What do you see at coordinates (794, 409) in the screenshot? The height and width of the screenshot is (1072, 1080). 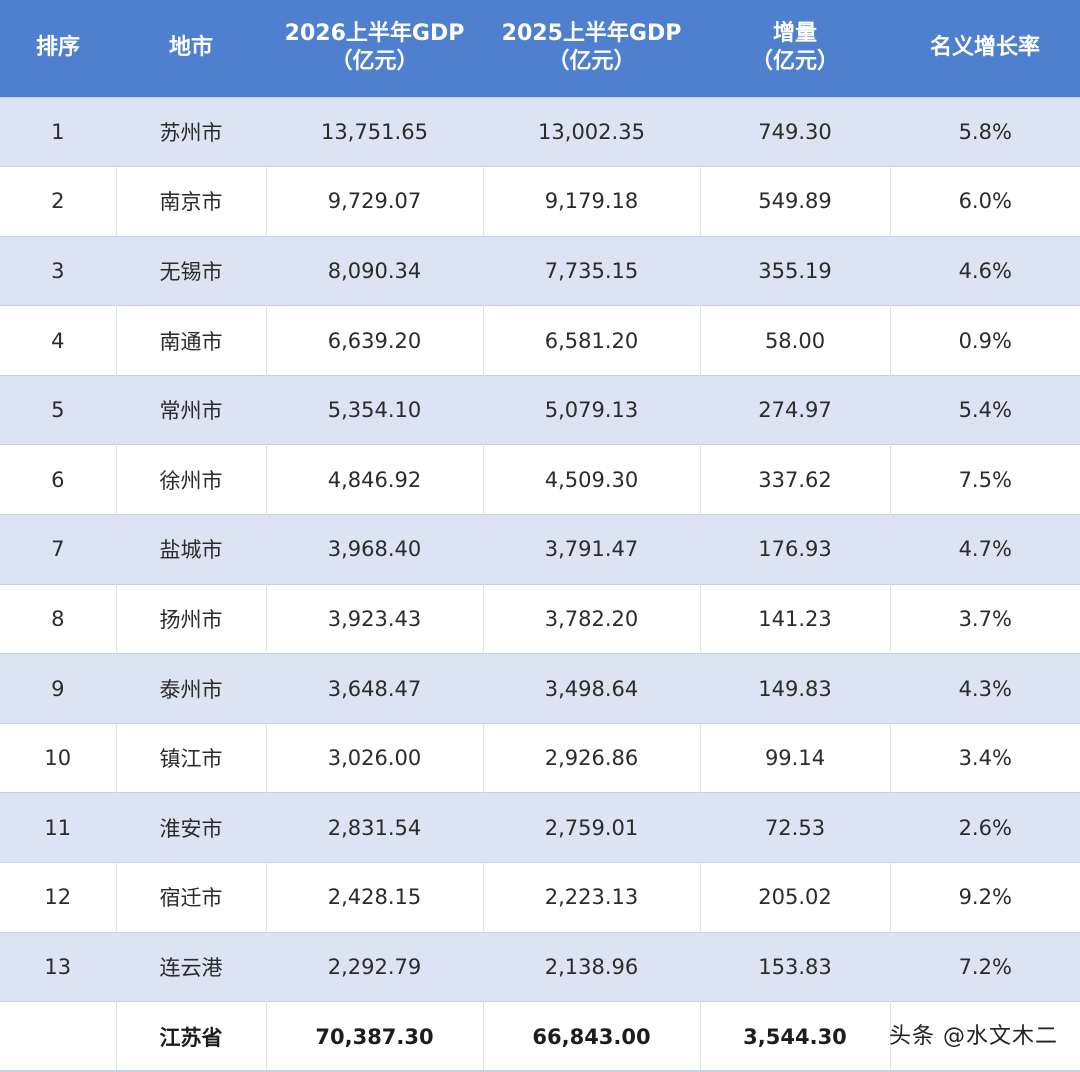 I see `cell-increase: 274.97` at bounding box center [794, 409].